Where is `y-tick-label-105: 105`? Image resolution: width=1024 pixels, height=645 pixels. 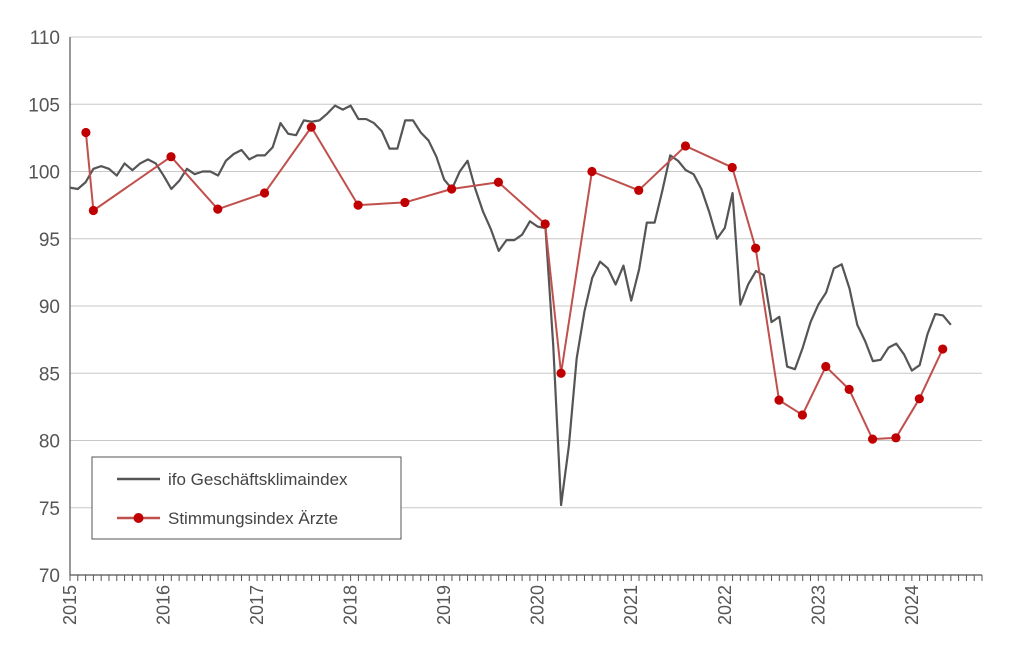
y-tick-label-105: 105 is located at coordinates (44, 105).